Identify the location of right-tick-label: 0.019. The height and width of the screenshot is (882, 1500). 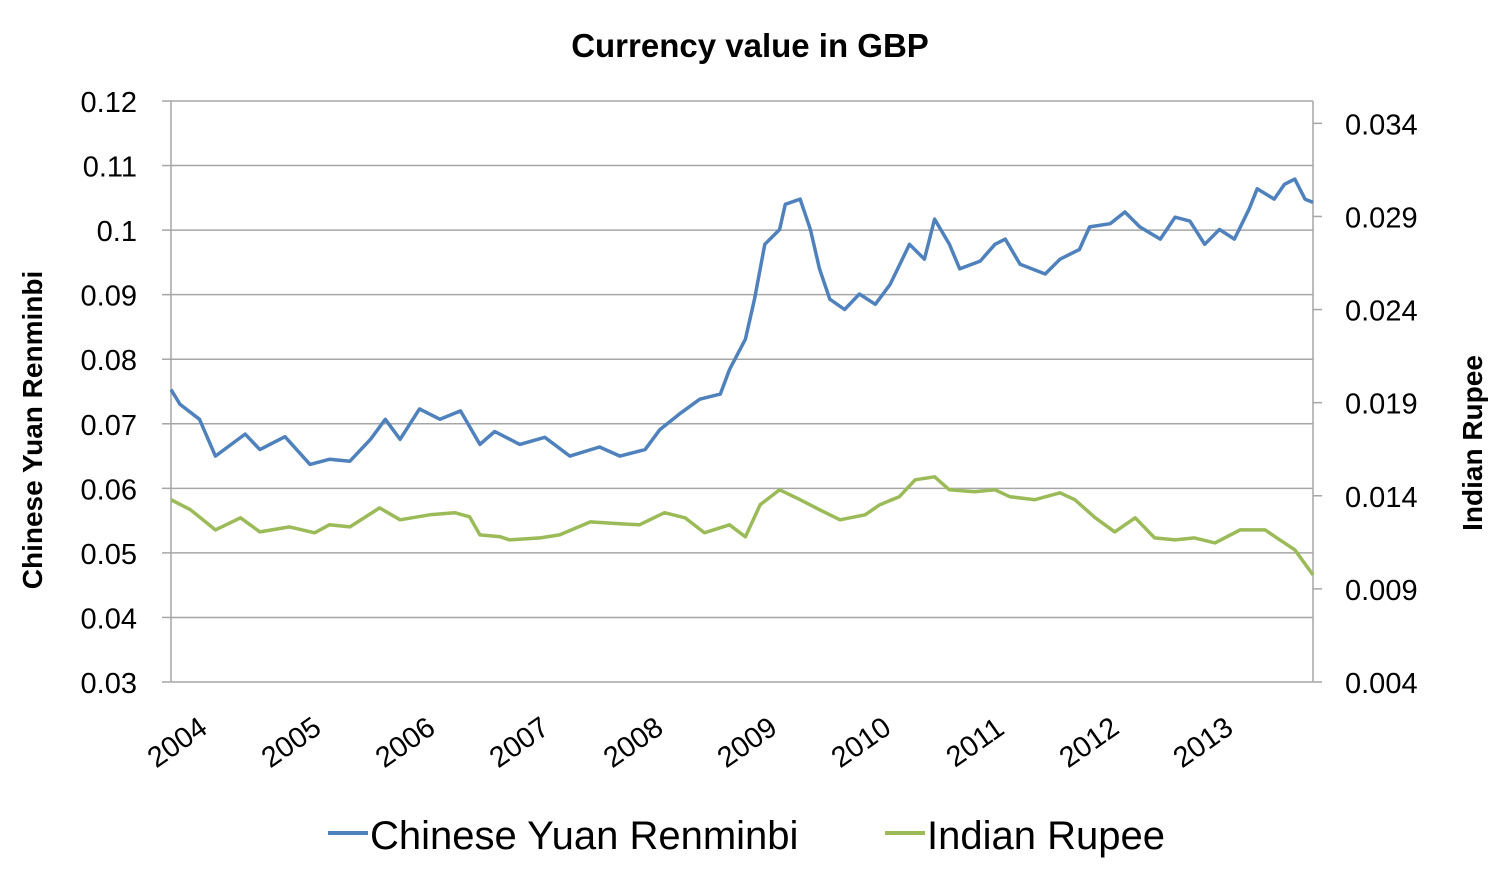
(1381, 405).